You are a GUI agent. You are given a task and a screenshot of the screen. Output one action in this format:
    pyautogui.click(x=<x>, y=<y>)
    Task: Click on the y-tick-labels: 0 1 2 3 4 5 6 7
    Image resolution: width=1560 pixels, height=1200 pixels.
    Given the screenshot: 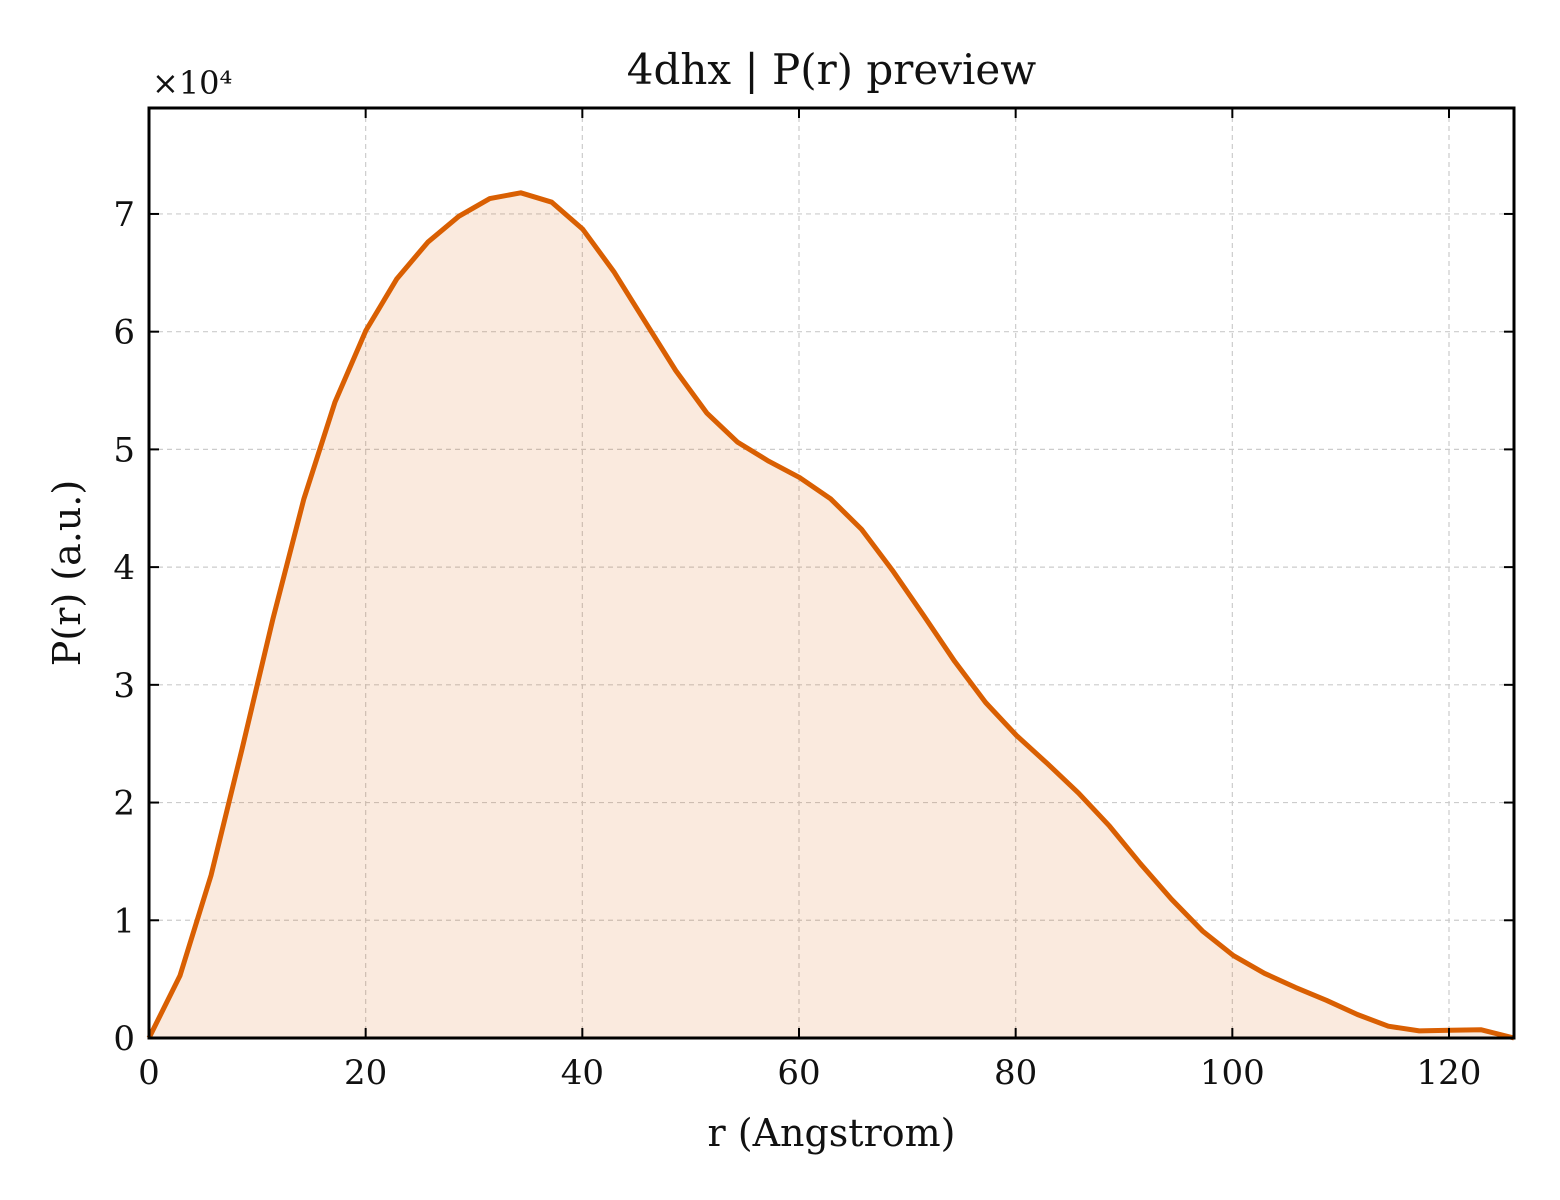 What is the action you would take?
    pyautogui.click(x=124, y=627)
    